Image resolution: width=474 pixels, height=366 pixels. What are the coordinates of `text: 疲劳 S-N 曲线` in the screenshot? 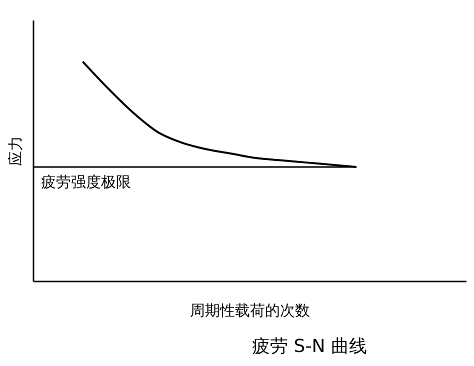 It's located at (309, 346).